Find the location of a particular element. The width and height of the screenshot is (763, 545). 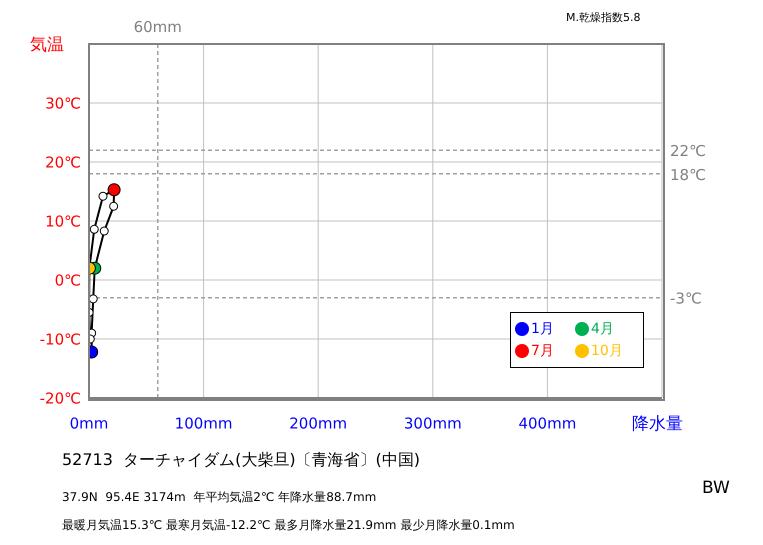

x-tick-label: 200mm is located at coordinates (318, 423).